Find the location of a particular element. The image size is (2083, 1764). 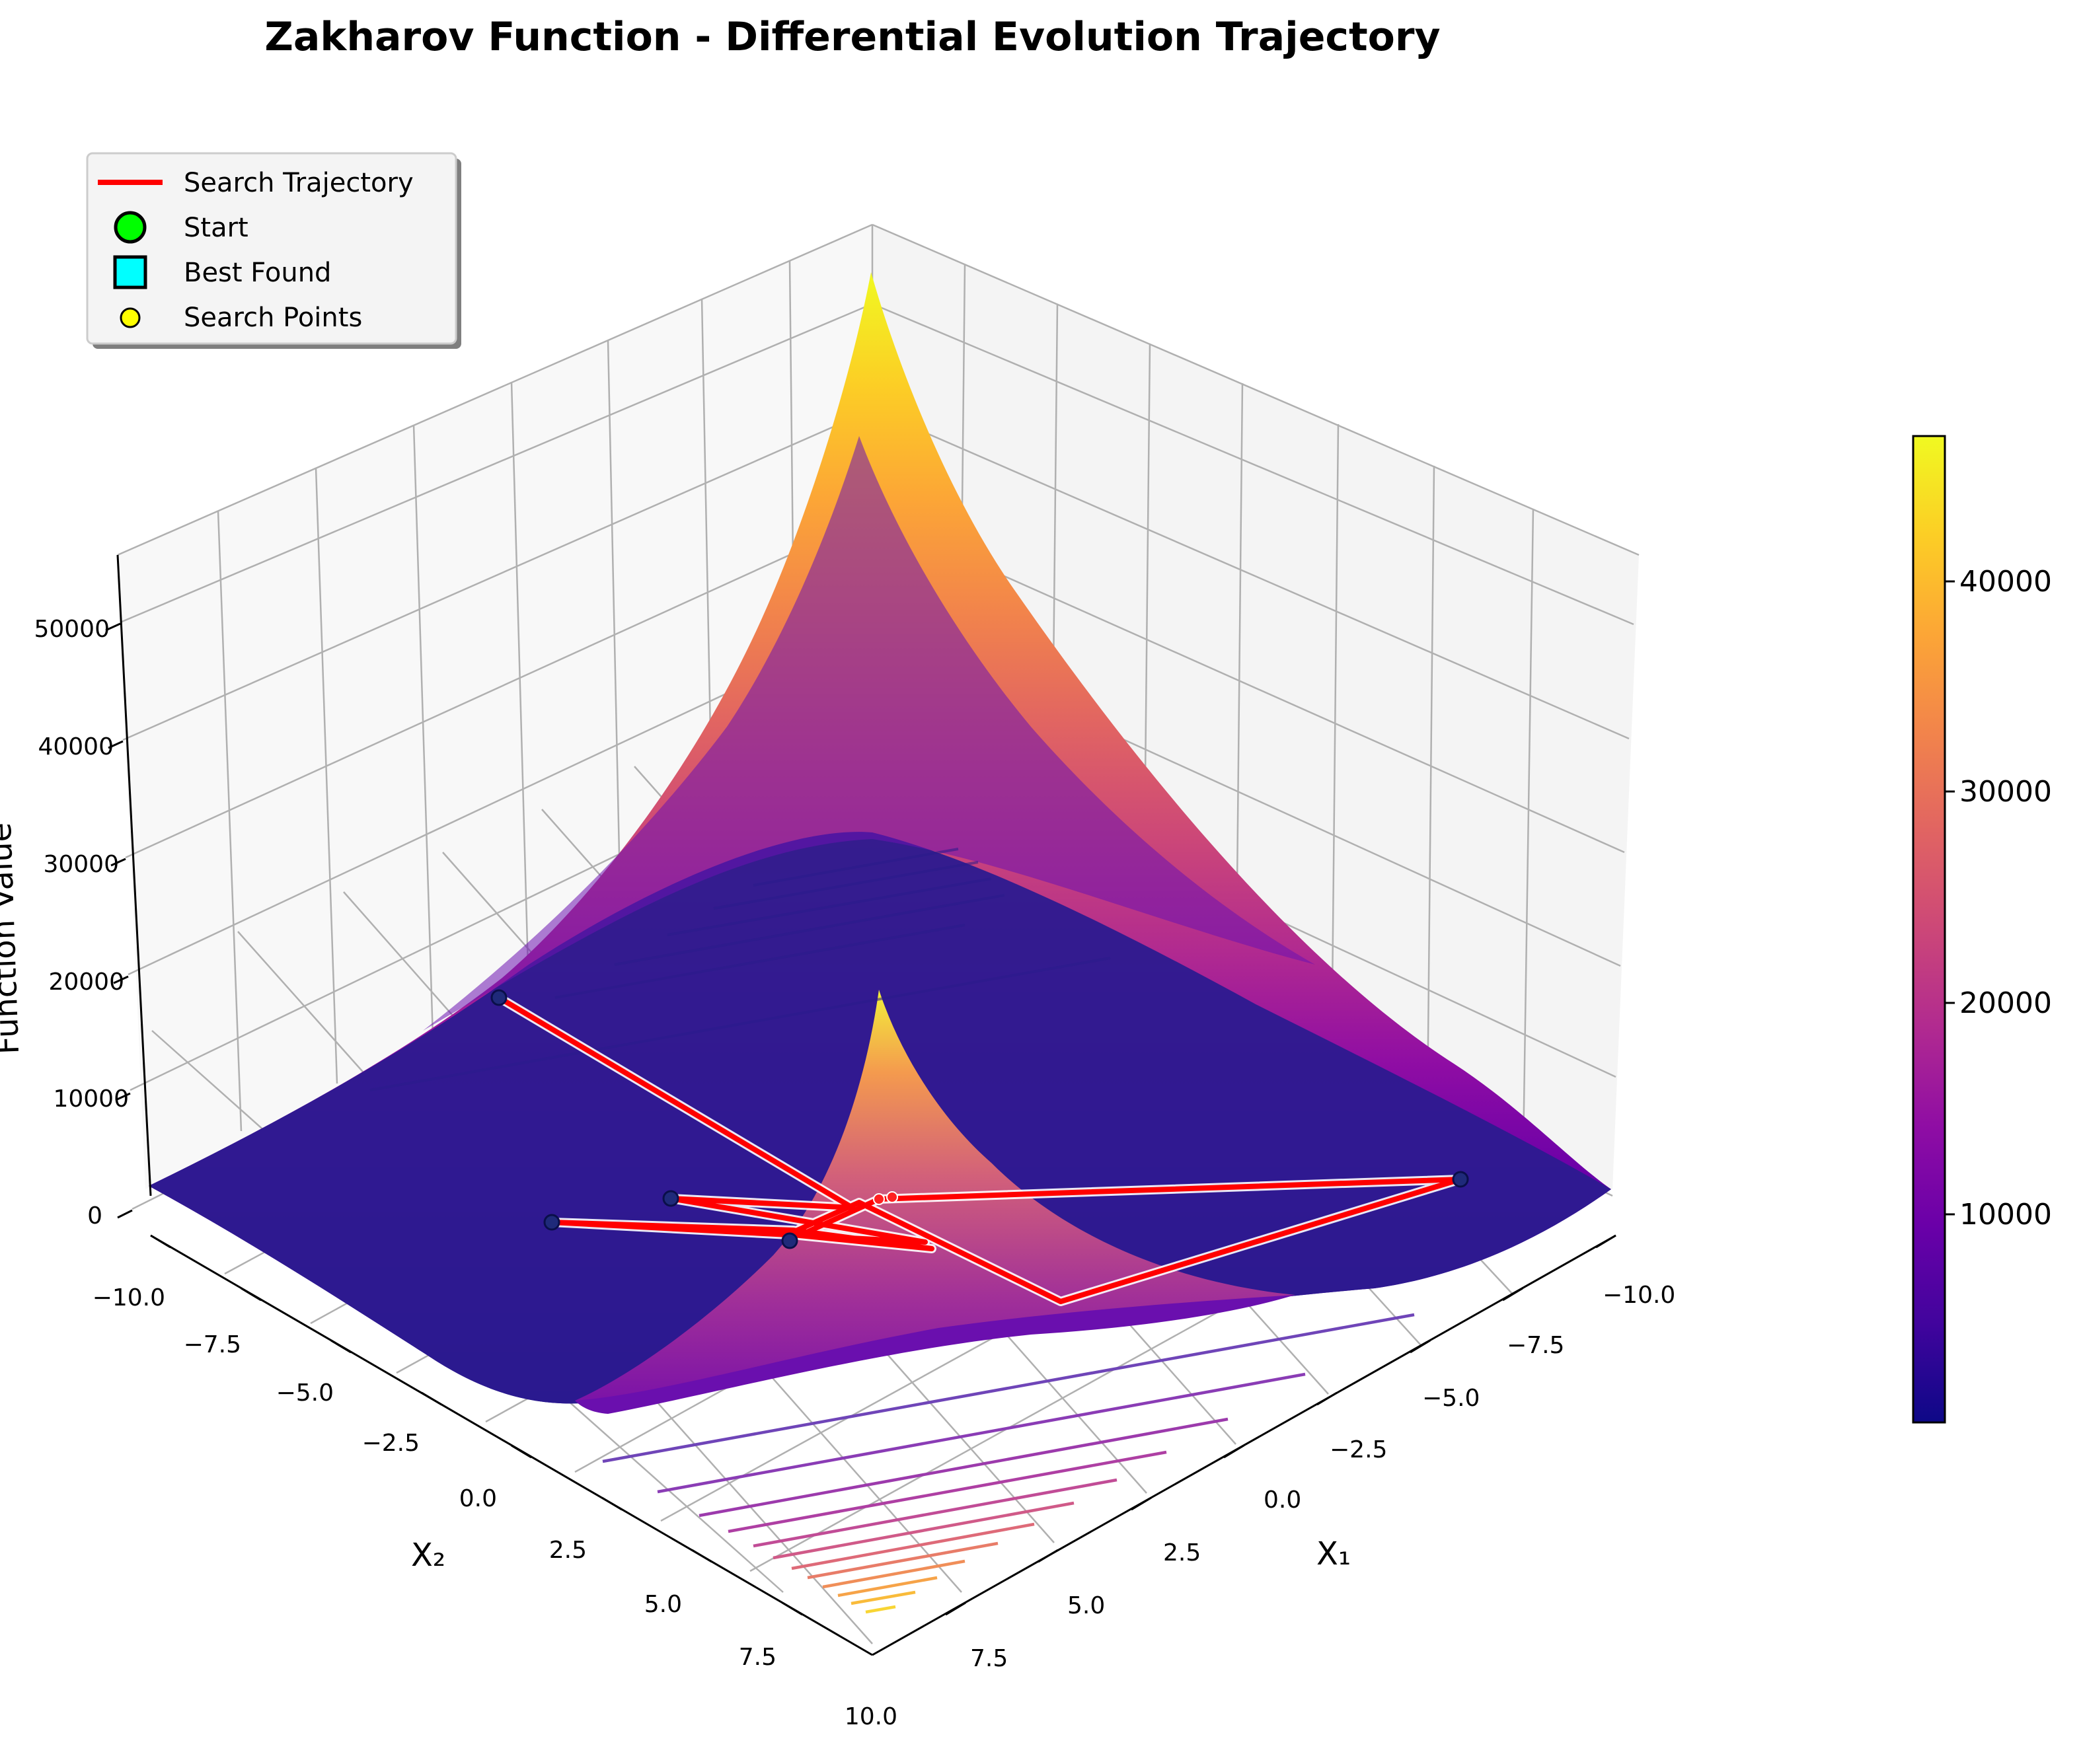

x1-tick-label: −7.5 is located at coordinates (1535, 1345).